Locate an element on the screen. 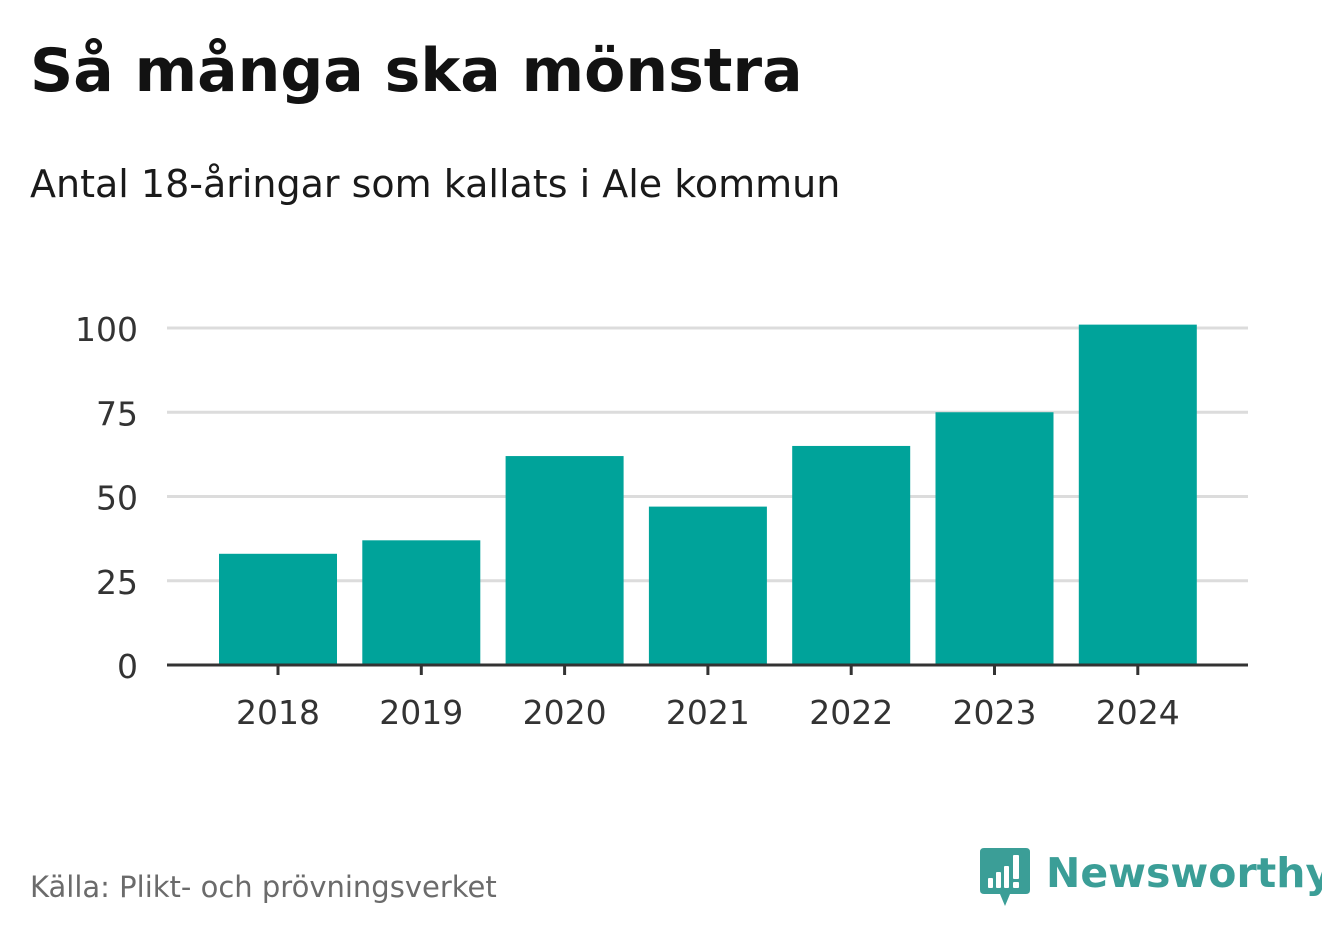 This screenshot has height=939, width=1322. bar-2018 is located at coordinates (278, 609).